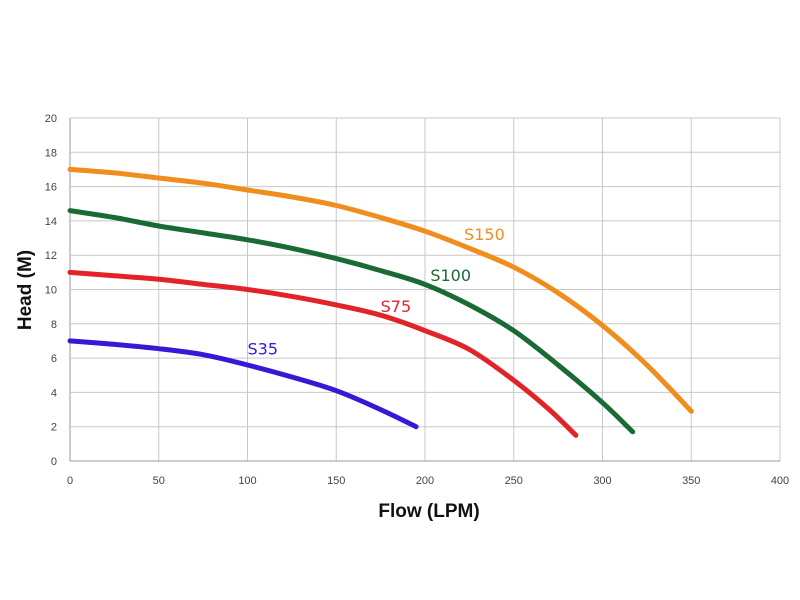 The image size is (800, 600). Describe the element at coordinates (396, 306) in the screenshot. I see `series-label-s75: S75` at that location.